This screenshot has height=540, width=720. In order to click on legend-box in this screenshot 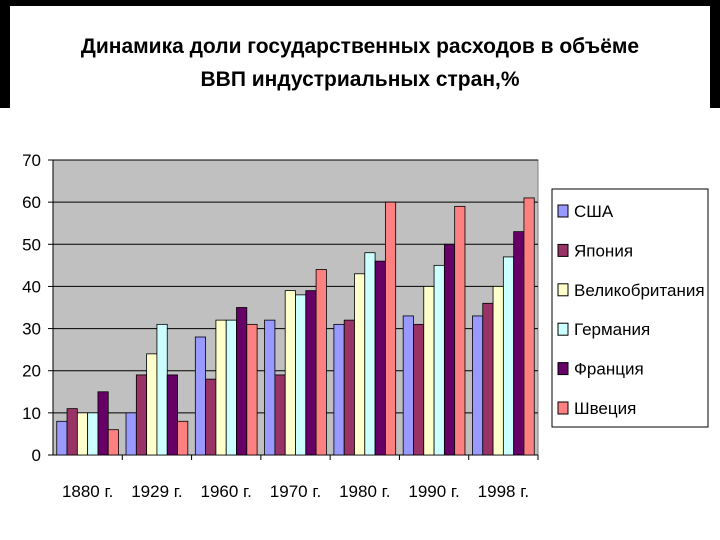, I will do `click(630, 308)`.